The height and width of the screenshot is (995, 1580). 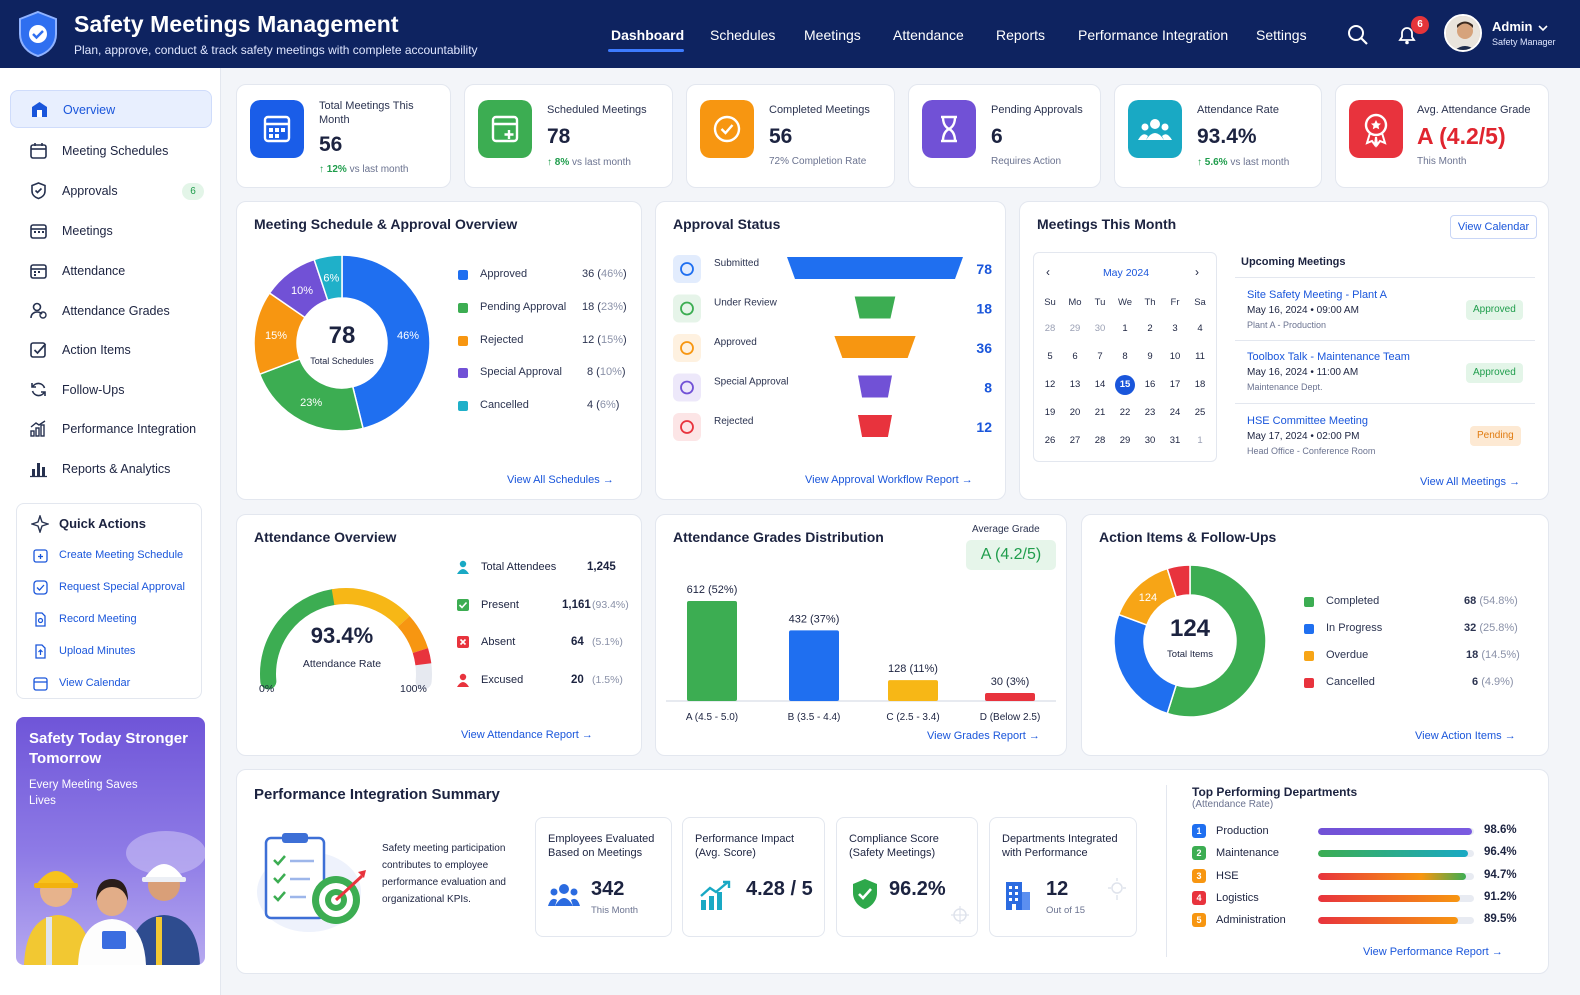 I want to click on people-icon, so click(x=564, y=895).